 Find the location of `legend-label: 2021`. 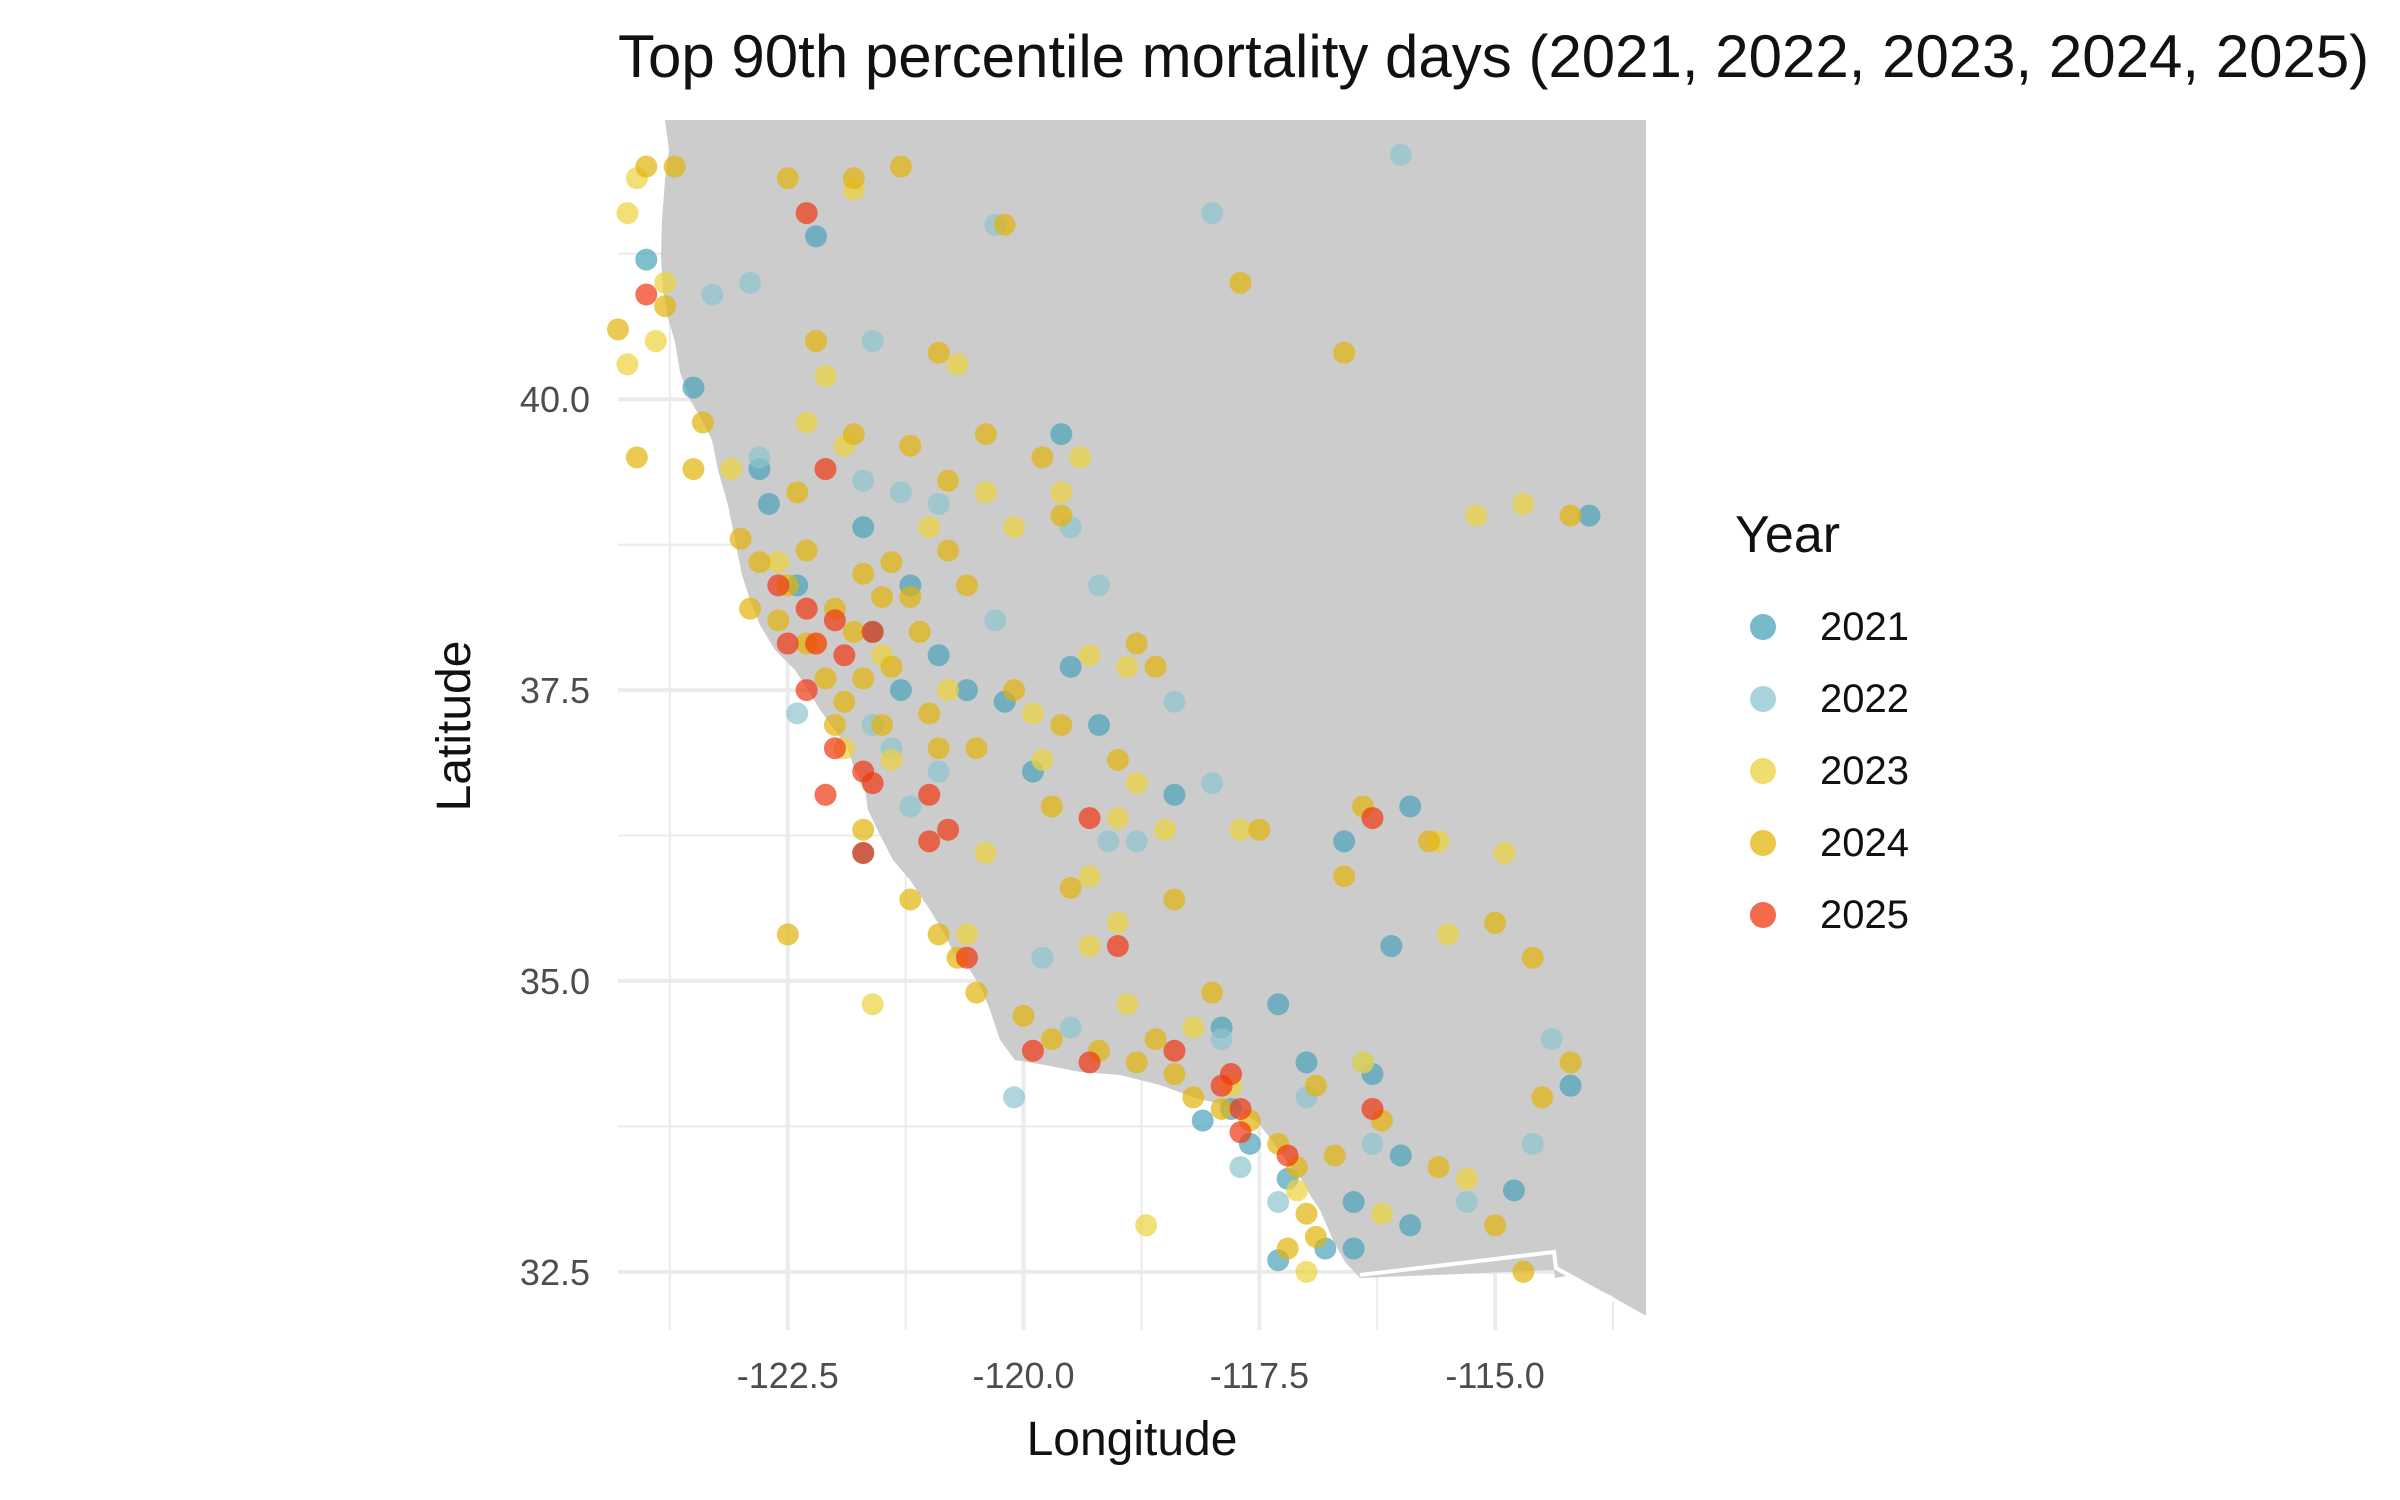

legend-label: 2021 is located at coordinates (1864, 626).